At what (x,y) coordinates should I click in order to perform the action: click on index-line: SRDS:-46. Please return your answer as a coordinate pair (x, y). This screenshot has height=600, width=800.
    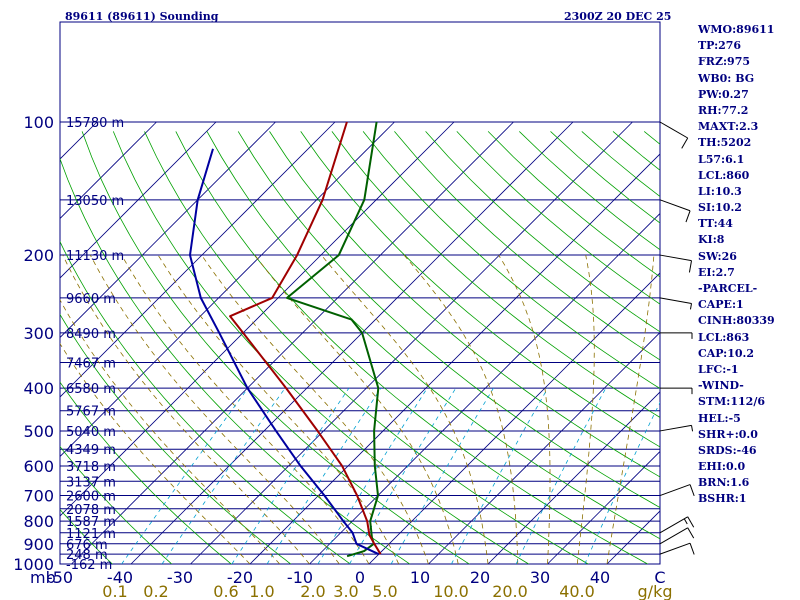
    Looking at the image, I should click on (727, 450).